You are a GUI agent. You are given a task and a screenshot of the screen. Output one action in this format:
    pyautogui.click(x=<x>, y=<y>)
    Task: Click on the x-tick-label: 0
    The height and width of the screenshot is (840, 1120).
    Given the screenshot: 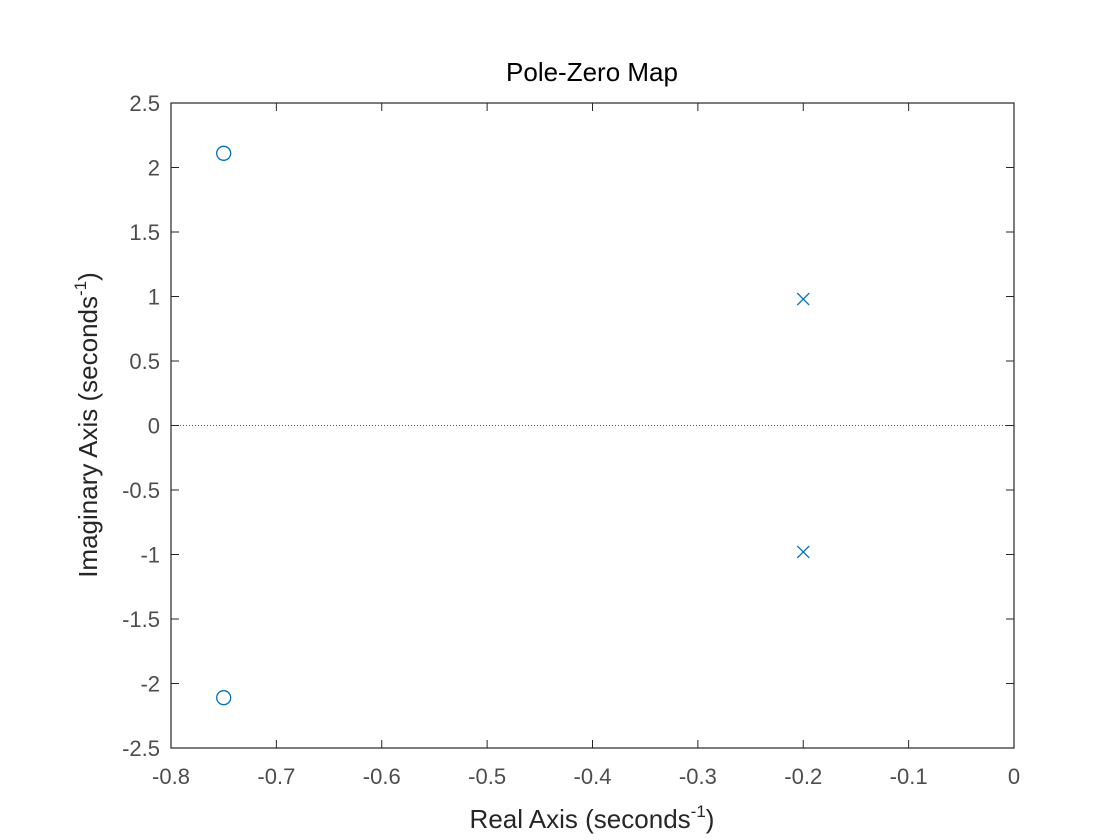 What is the action you would take?
    pyautogui.click(x=1014, y=776)
    